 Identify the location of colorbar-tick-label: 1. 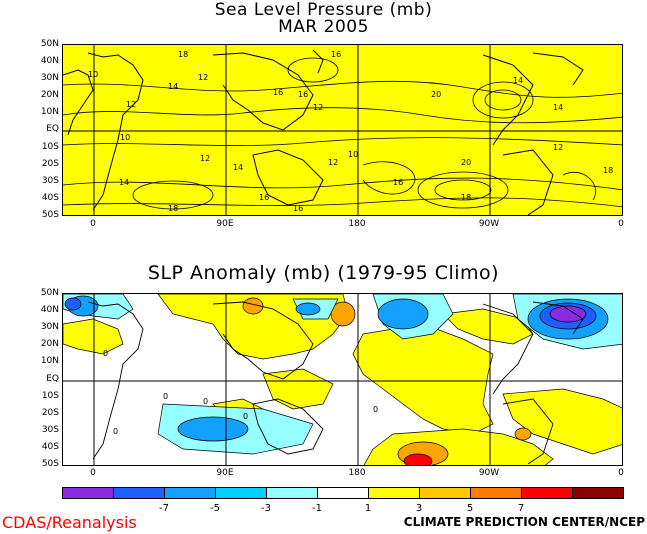
(368, 508).